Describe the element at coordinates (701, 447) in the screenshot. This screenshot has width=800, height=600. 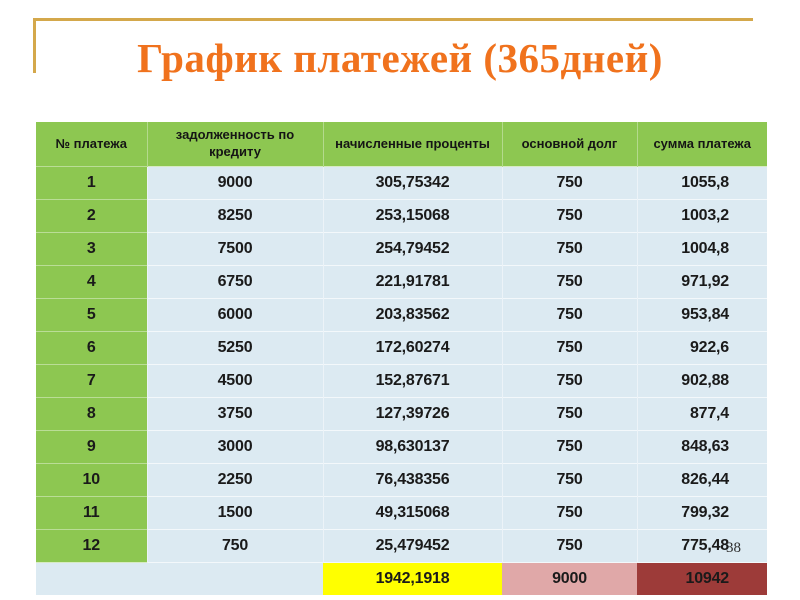
I see `value-cell: 848,63` at that location.